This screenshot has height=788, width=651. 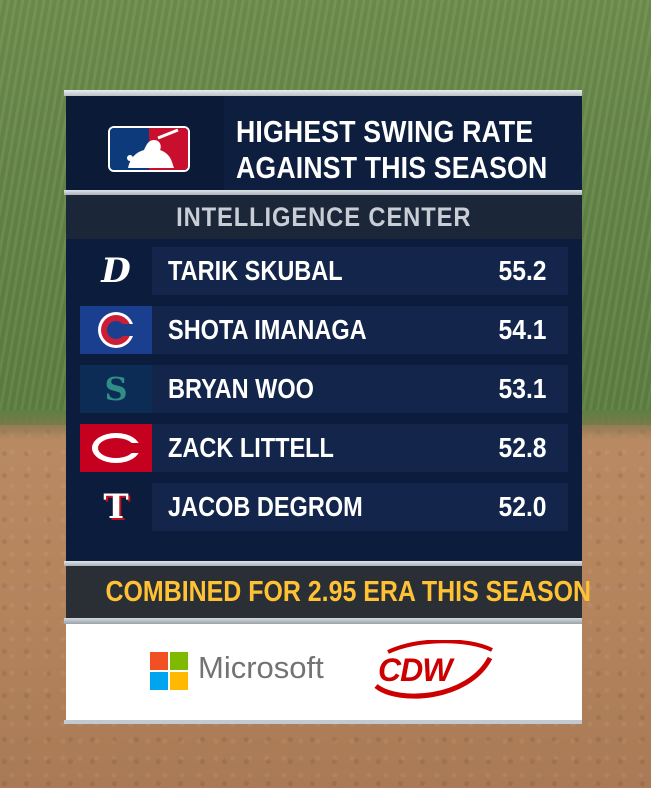 What do you see at coordinates (116, 330) in the screenshot?
I see `cubs-c-icon` at bounding box center [116, 330].